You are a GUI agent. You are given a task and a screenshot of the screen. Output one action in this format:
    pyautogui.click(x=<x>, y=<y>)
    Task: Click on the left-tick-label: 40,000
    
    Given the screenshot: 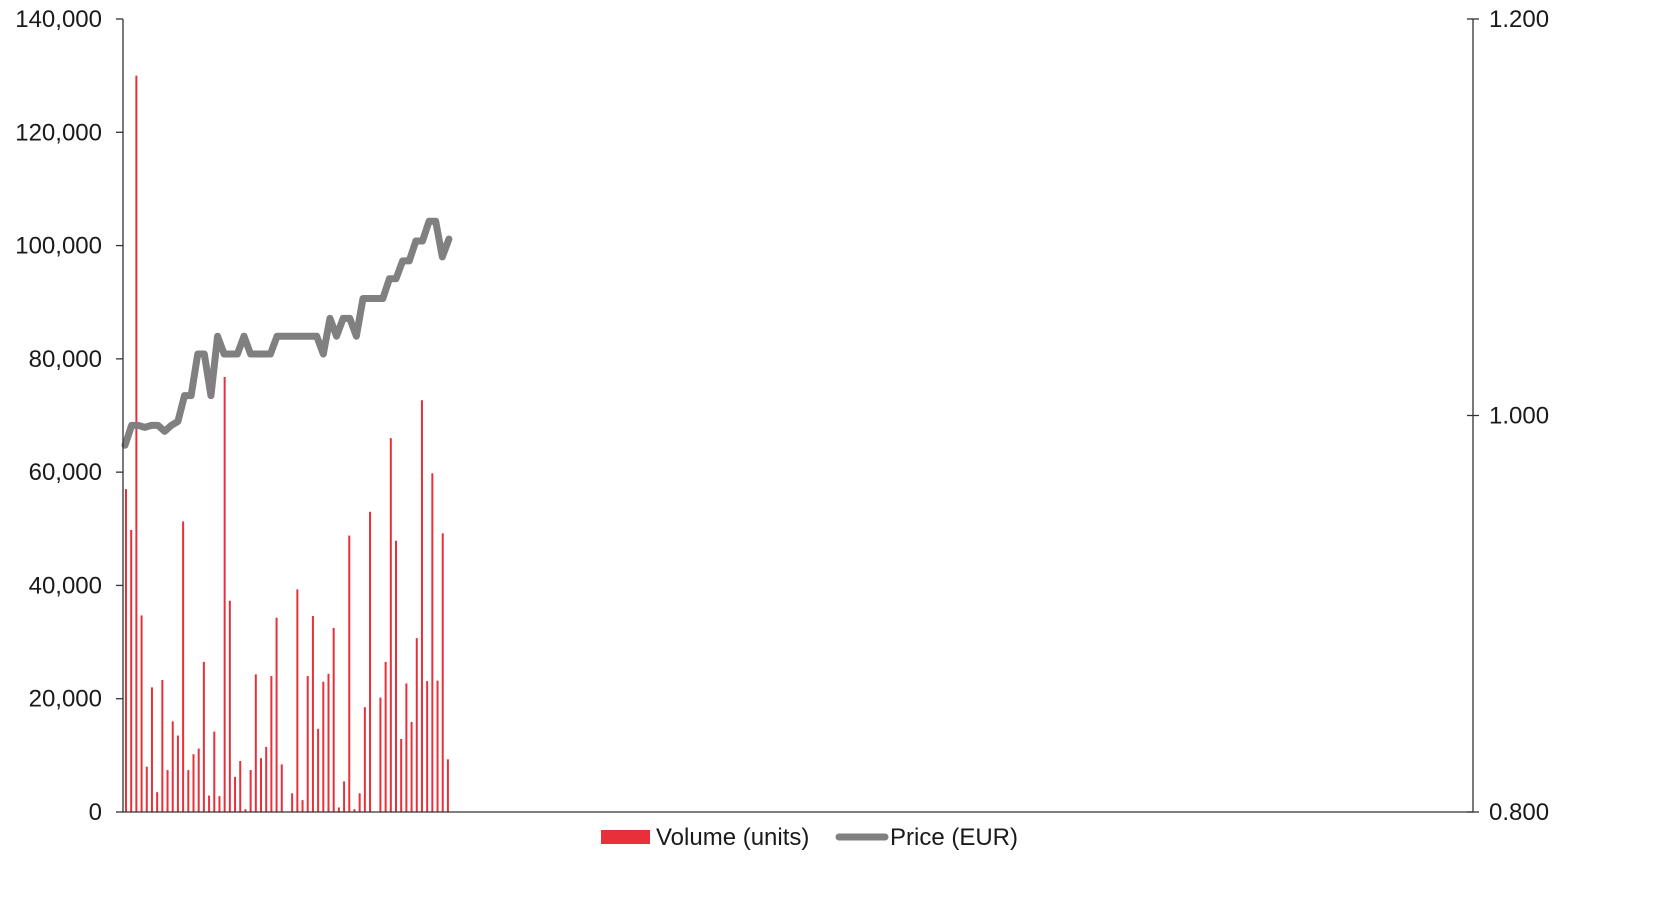 What is the action you would take?
    pyautogui.click(x=65, y=585)
    